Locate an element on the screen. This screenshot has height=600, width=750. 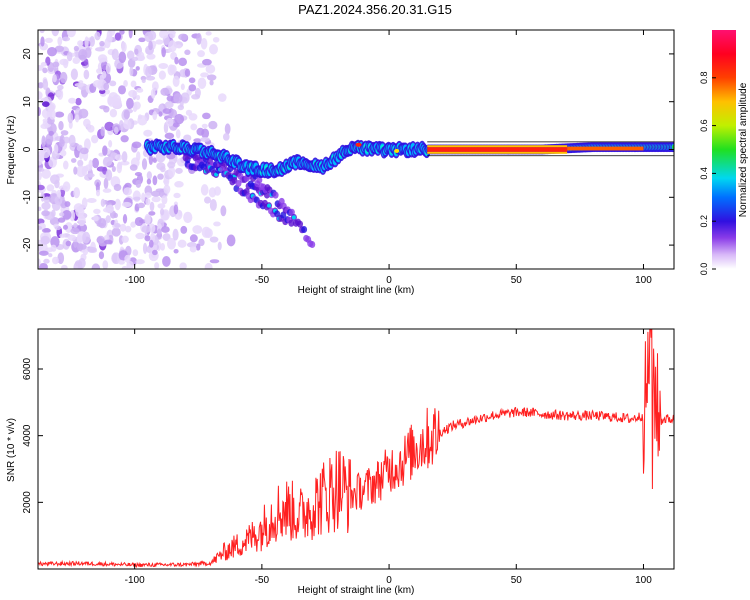
branch-hot-blob is located at coordinates (293, 217).